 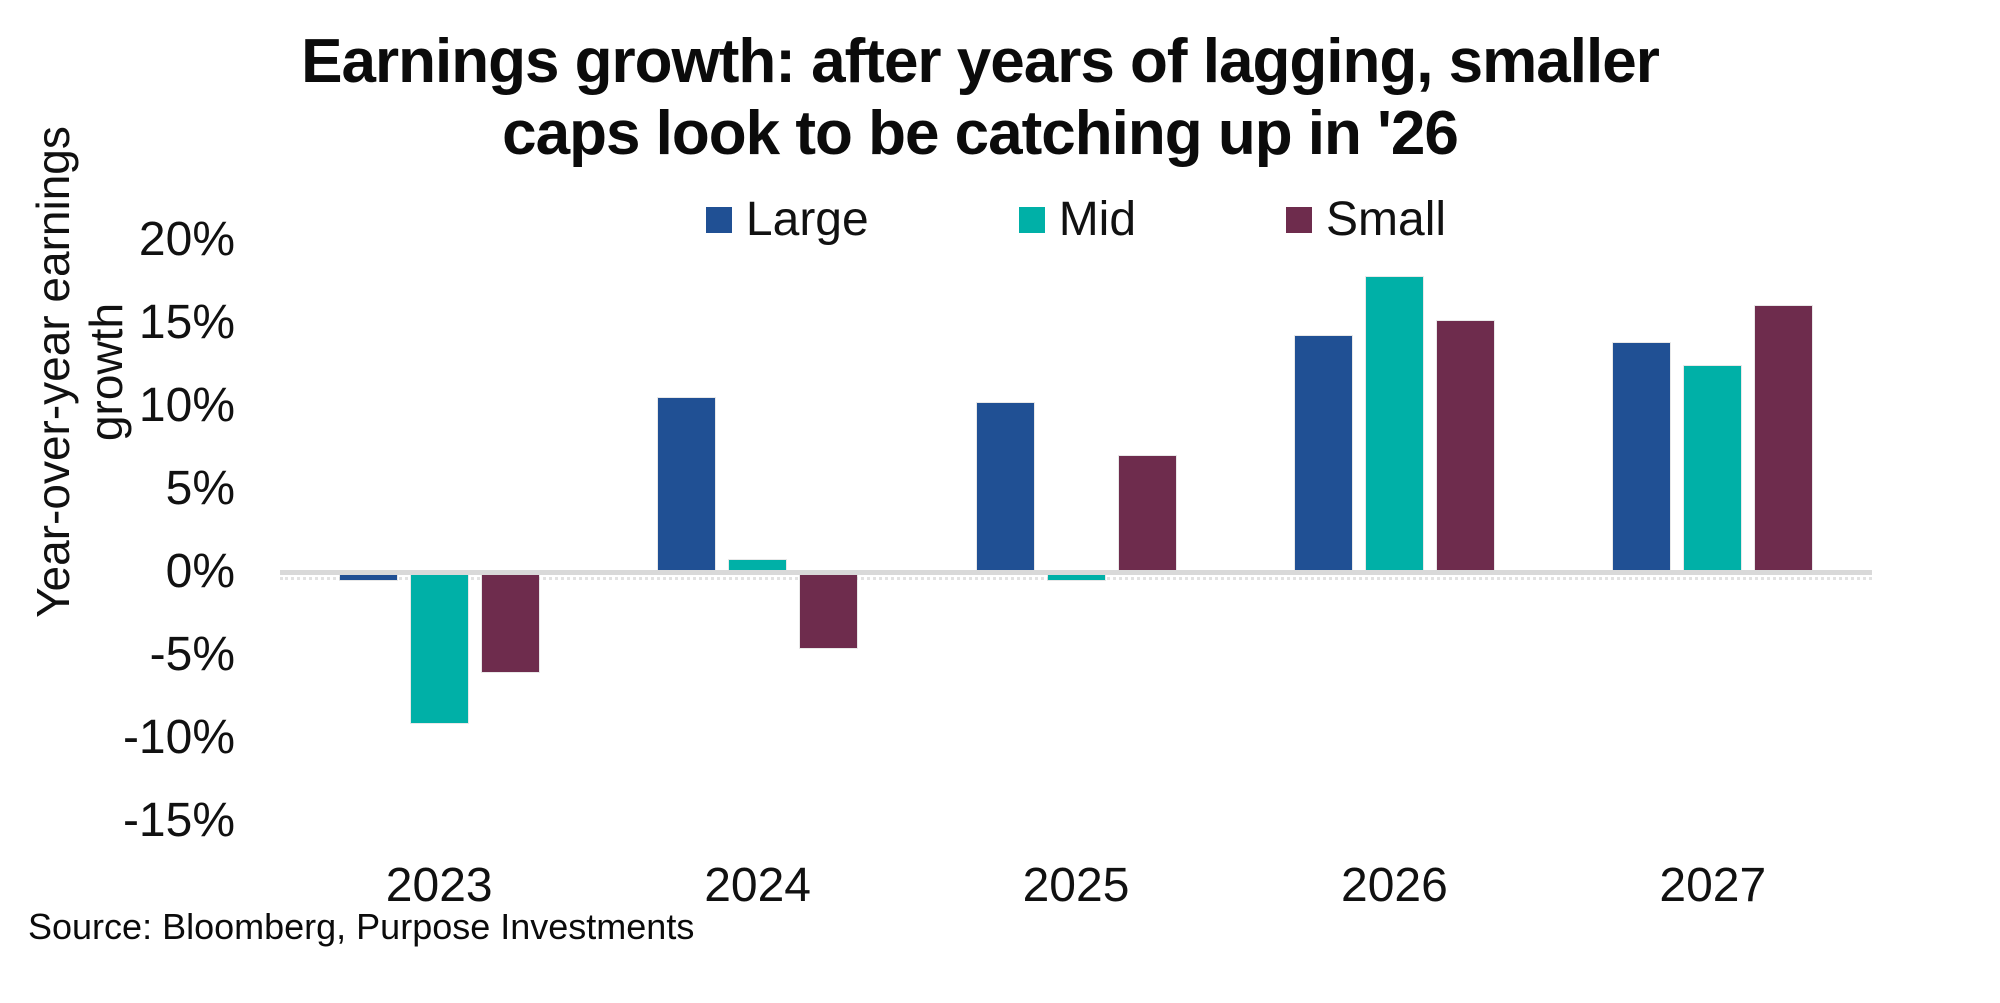 I want to click on legend-swatch-mid, so click(x=1031, y=220).